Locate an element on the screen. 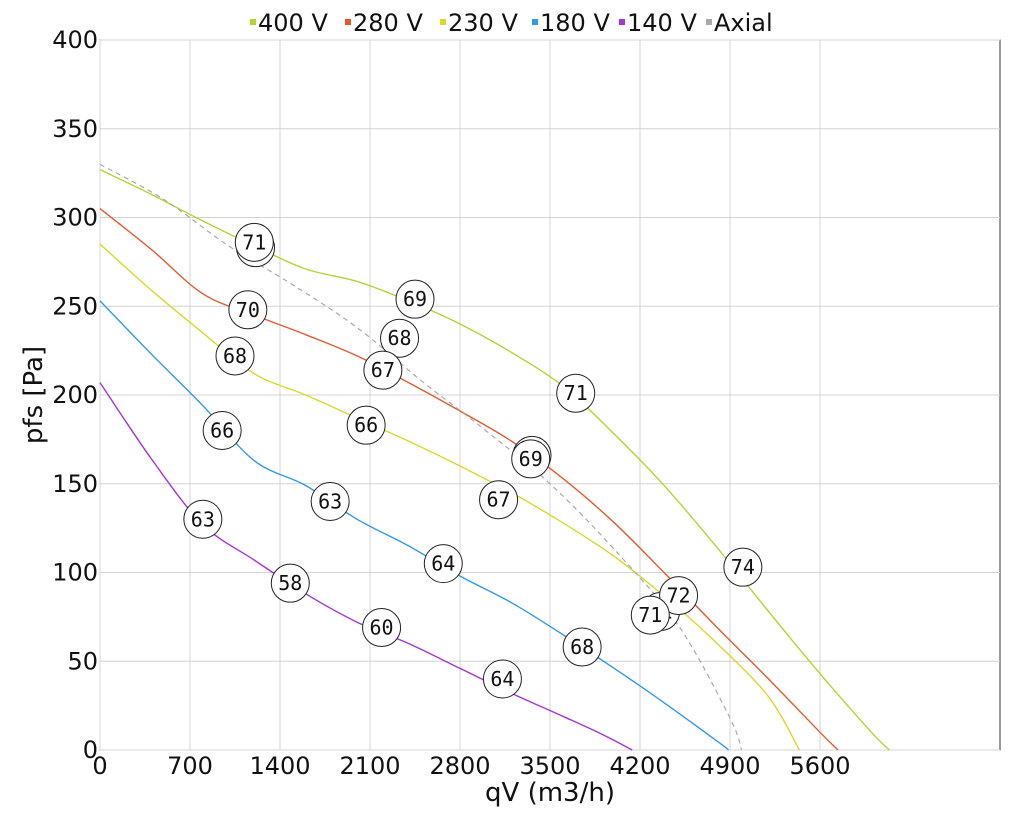 This screenshot has width=1020, height=820. x-tick-labels: 0 700 1400 2100 2800 3500 4200 4900 5600 is located at coordinates (471, 766).